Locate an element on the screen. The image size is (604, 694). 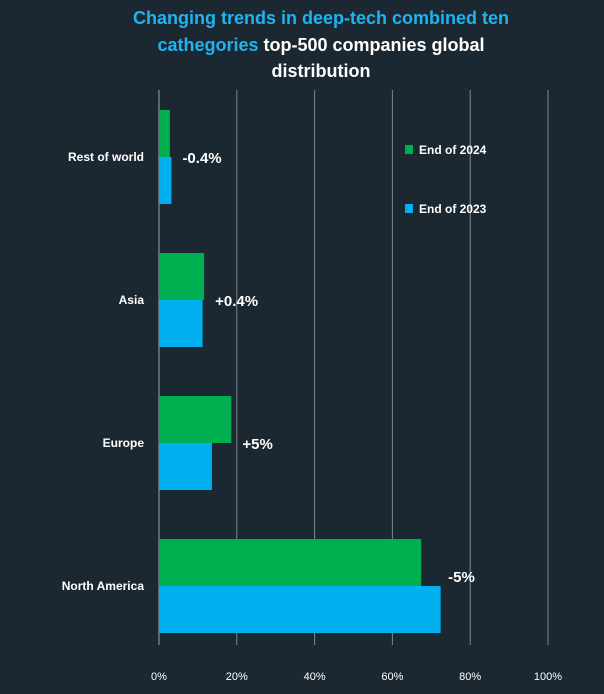
x-tick-label: 80% is located at coordinates (470, 677).